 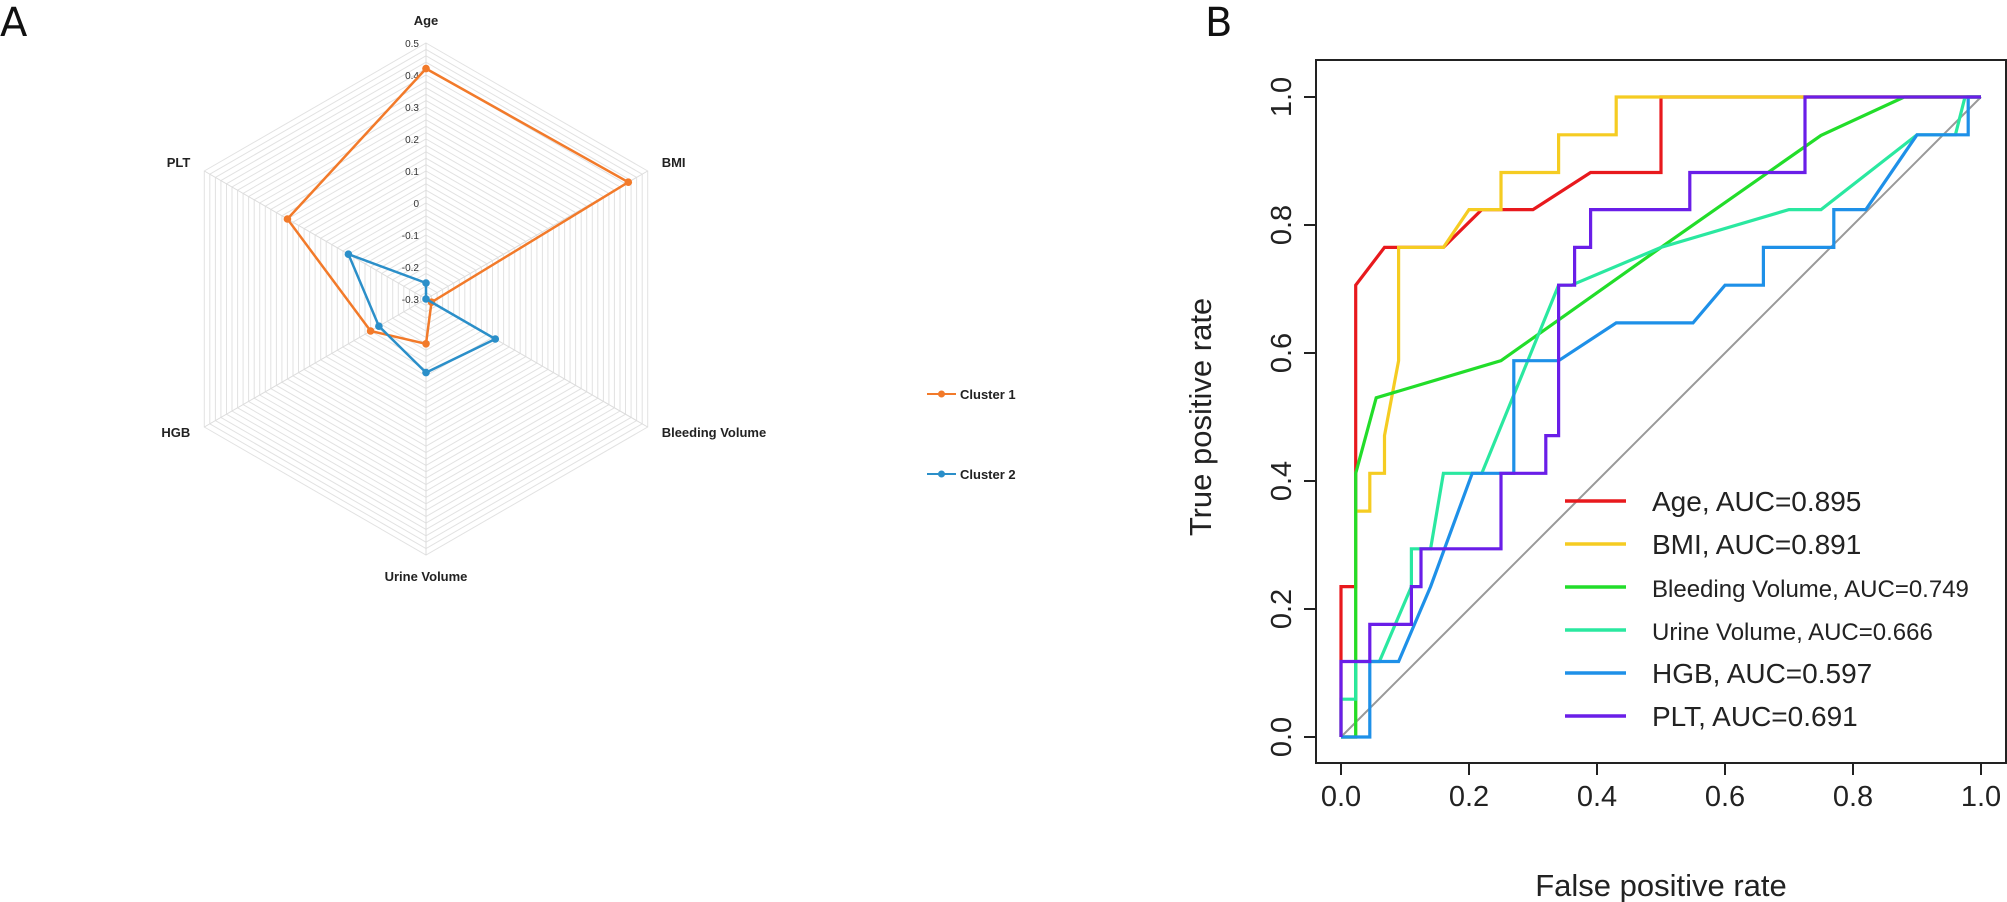 What do you see at coordinates (426, 576) in the screenshot?
I see `radar-axis-label: Urine Volume` at bounding box center [426, 576].